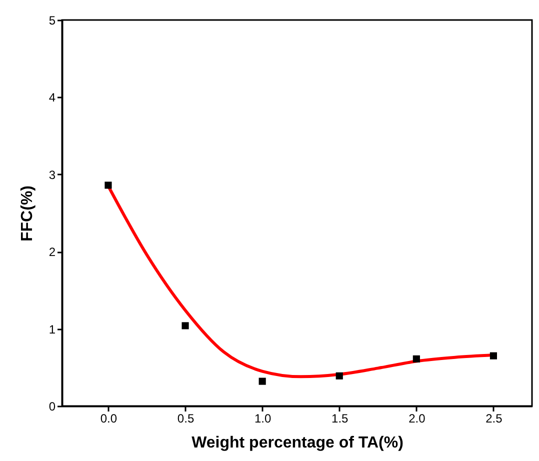  What do you see at coordinates (52, 175) in the screenshot?
I see `y-tick-label: 3` at bounding box center [52, 175].